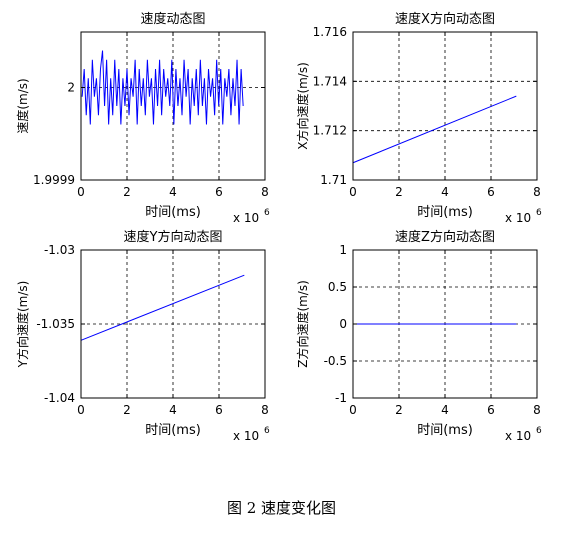 Image resolution: width=563 pixels, height=534 pixels. What do you see at coordinates (337, 287) in the screenshot?
I see `y-tick-label: 0.5` at bounding box center [337, 287].